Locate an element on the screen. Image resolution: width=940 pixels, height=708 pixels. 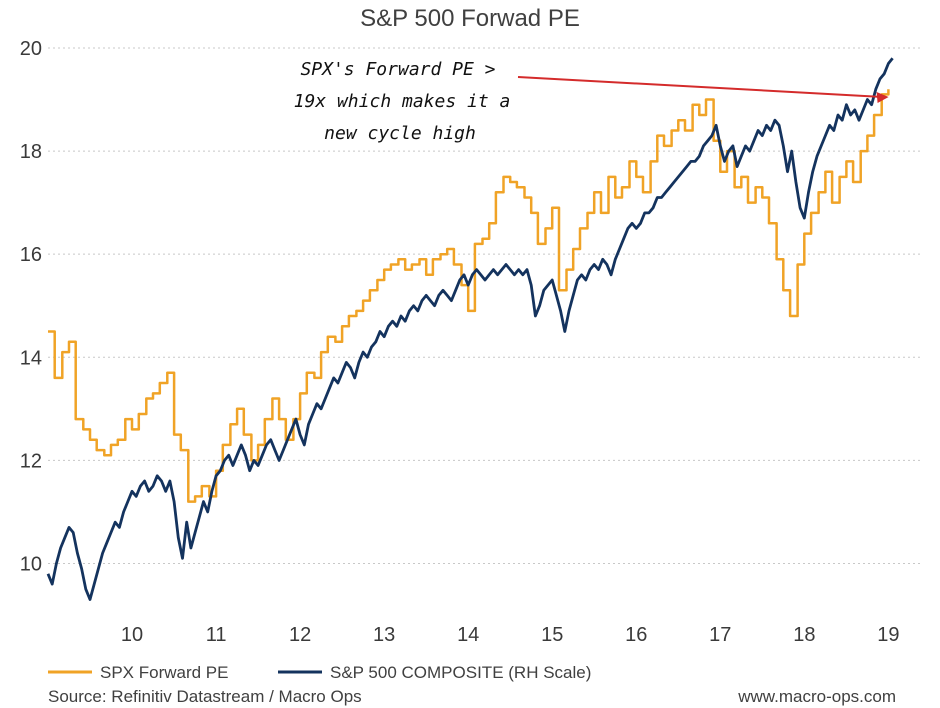
annotation-line: SPX's Forward PE > is located at coordinates (397, 69).